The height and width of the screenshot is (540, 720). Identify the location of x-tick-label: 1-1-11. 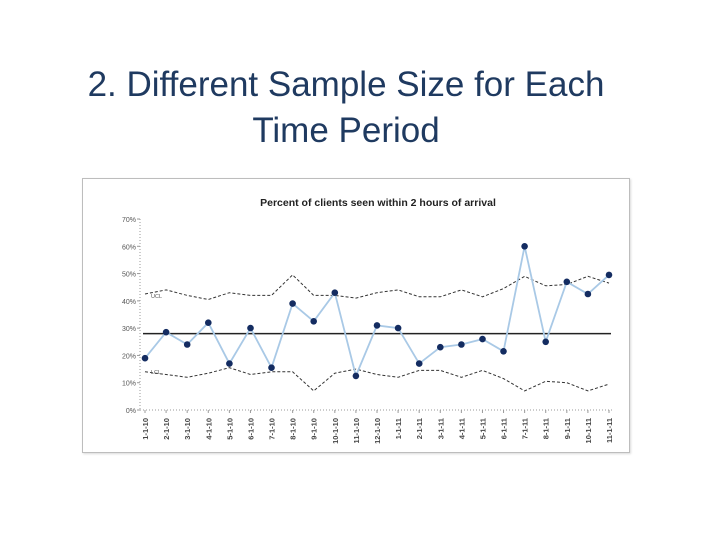
(398, 428).